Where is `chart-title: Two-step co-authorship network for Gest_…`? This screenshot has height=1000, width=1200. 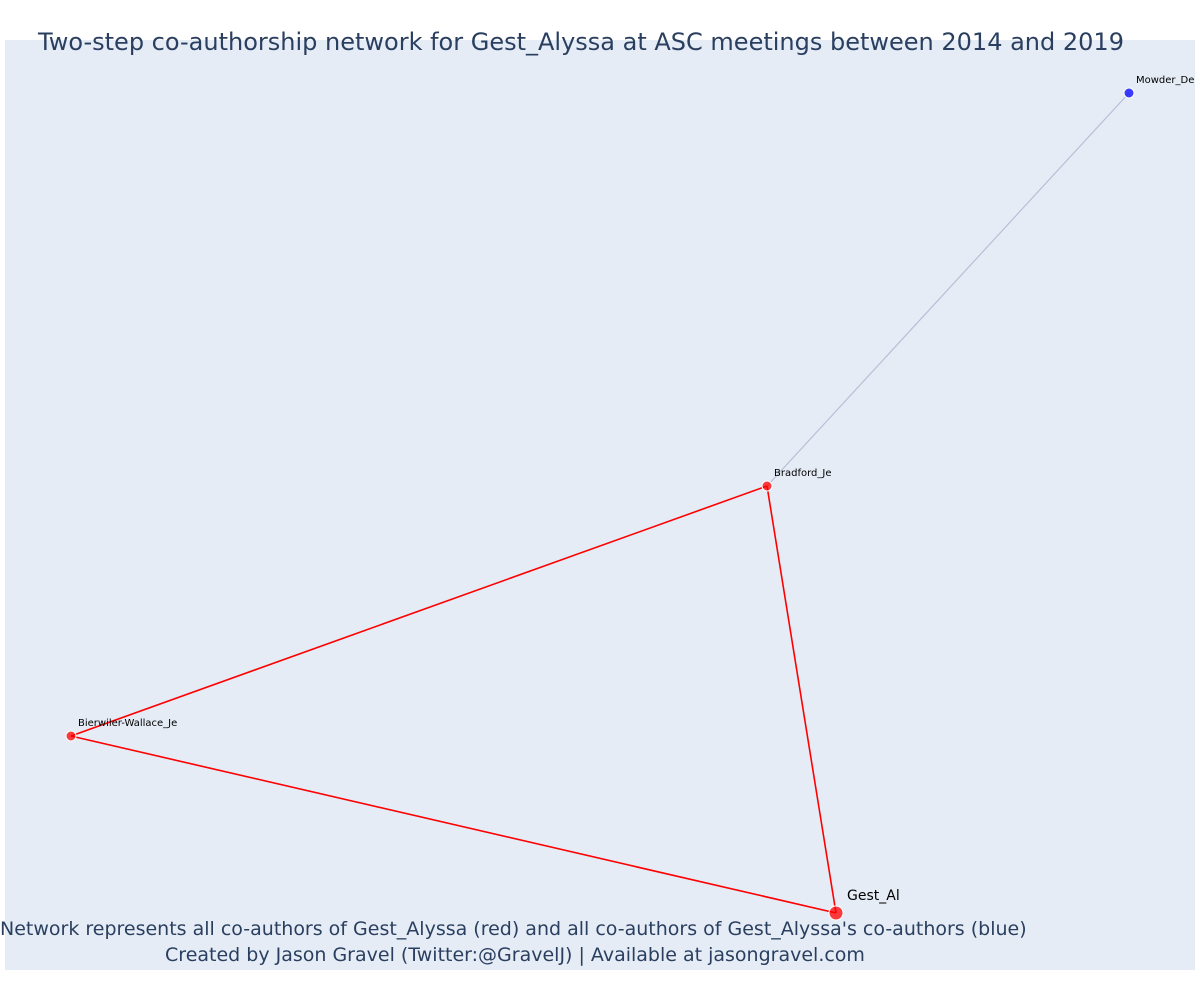 chart-title: Two-step co-authorship network for Gest_… is located at coordinates (581, 42).